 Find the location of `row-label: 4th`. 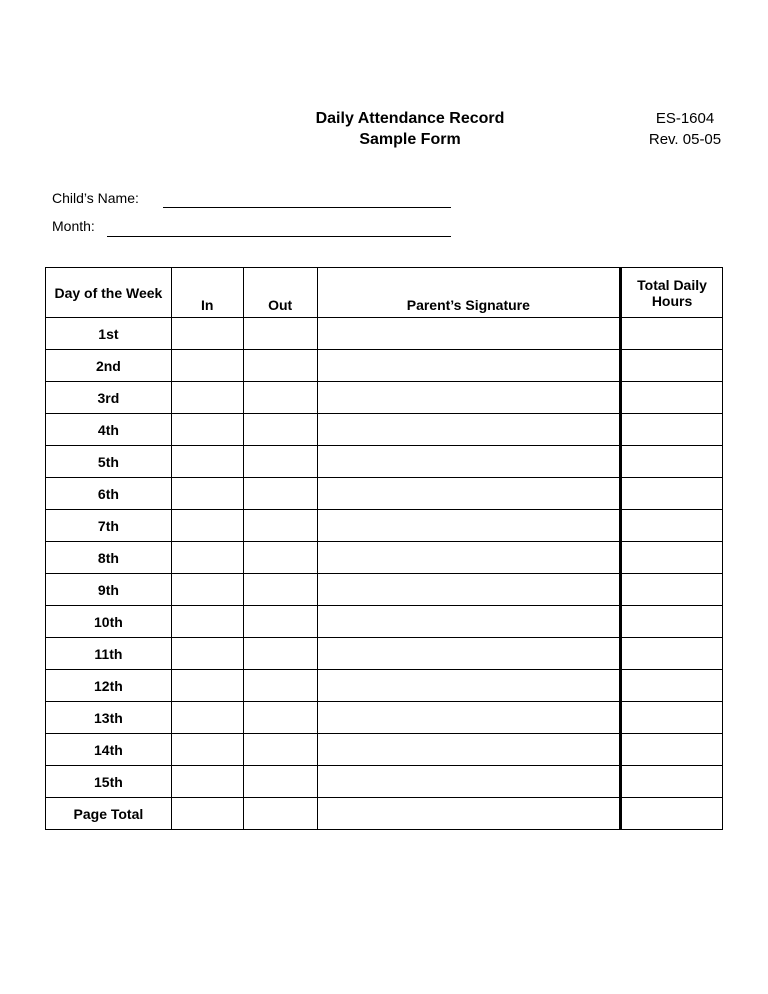

row-label: 4th is located at coordinates (108, 429).